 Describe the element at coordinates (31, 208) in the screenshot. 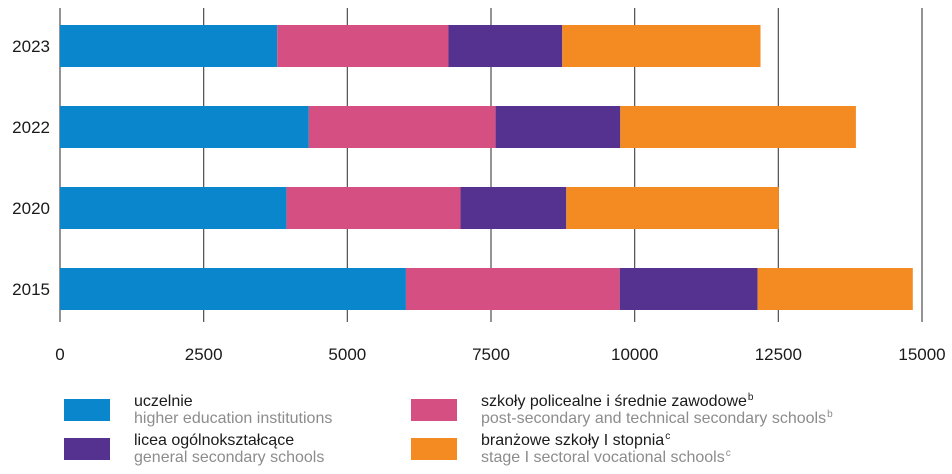

I see `category-label: 2020` at that location.